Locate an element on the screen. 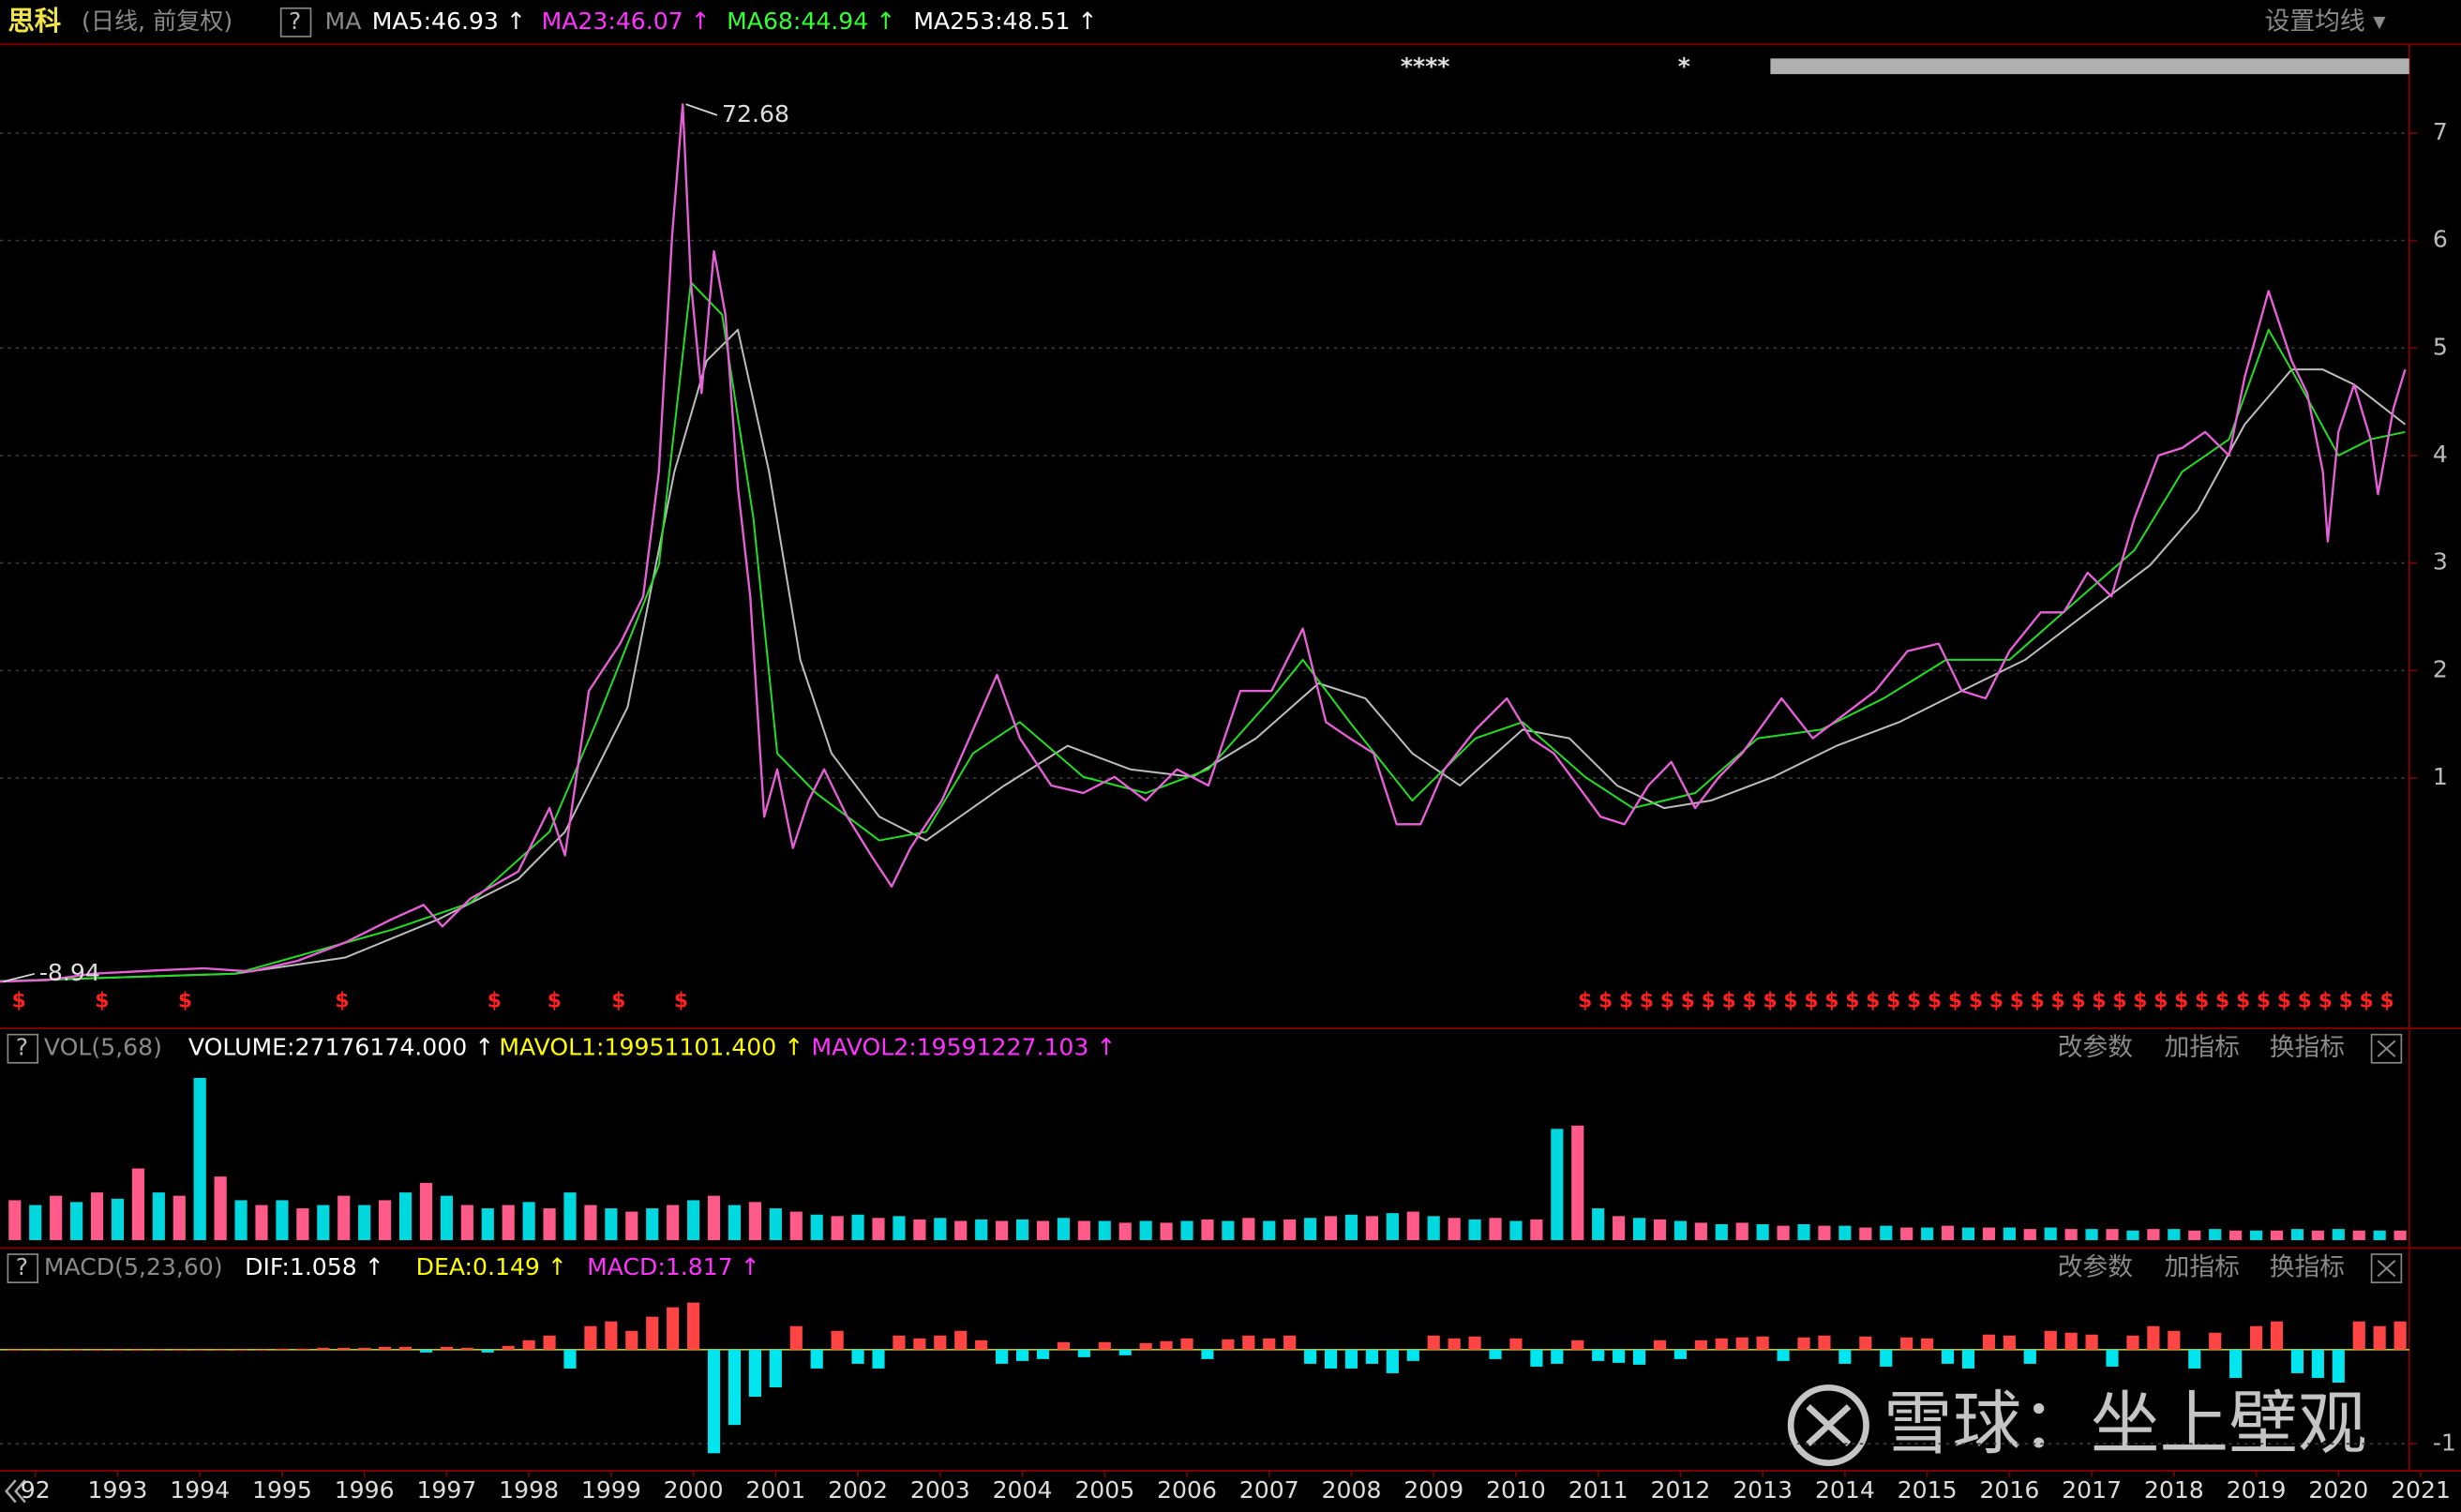 The image size is (2461, 1512). header-item: DEA:0.149 ↑ is located at coordinates (491, 1267).